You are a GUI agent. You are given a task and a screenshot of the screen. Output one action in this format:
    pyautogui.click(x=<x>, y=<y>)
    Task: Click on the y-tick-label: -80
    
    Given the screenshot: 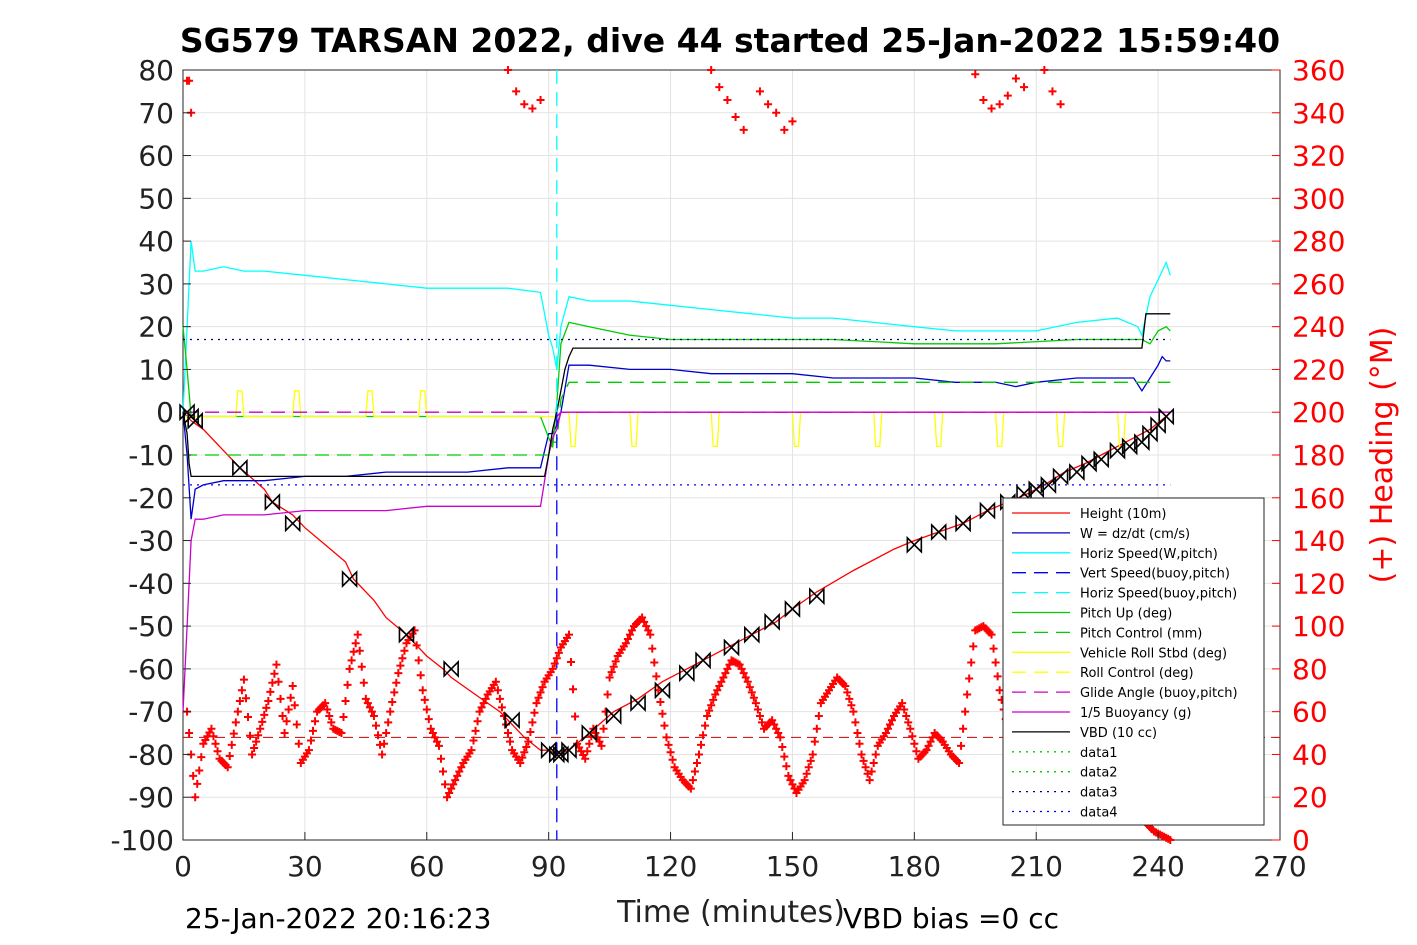 What is the action you would take?
    pyautogui.click(x=151, y=754)
    